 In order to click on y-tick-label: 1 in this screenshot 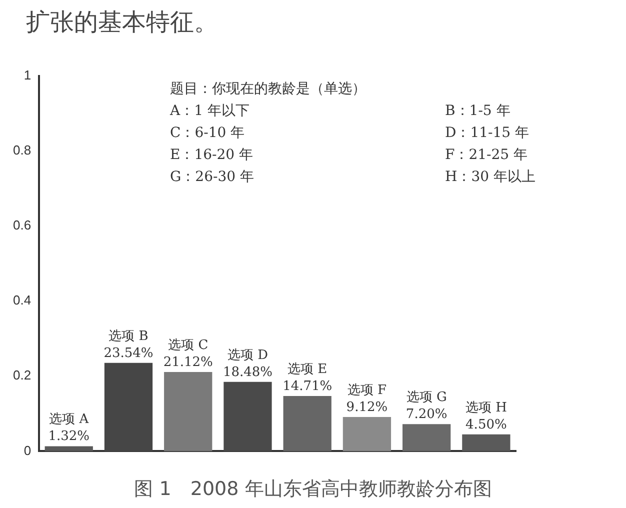, I will do `click(28, 75)`.